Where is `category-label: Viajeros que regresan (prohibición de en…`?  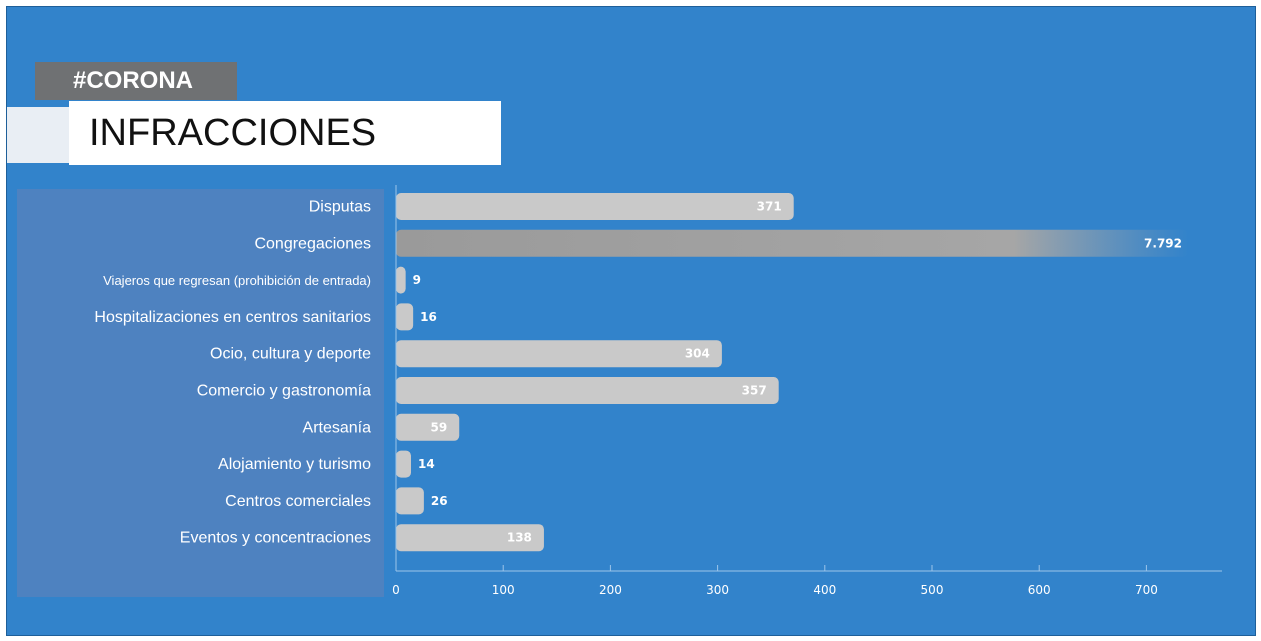 category-label: Viajeros que regresan (prohibición de en… is located at coordinates (237, 280).